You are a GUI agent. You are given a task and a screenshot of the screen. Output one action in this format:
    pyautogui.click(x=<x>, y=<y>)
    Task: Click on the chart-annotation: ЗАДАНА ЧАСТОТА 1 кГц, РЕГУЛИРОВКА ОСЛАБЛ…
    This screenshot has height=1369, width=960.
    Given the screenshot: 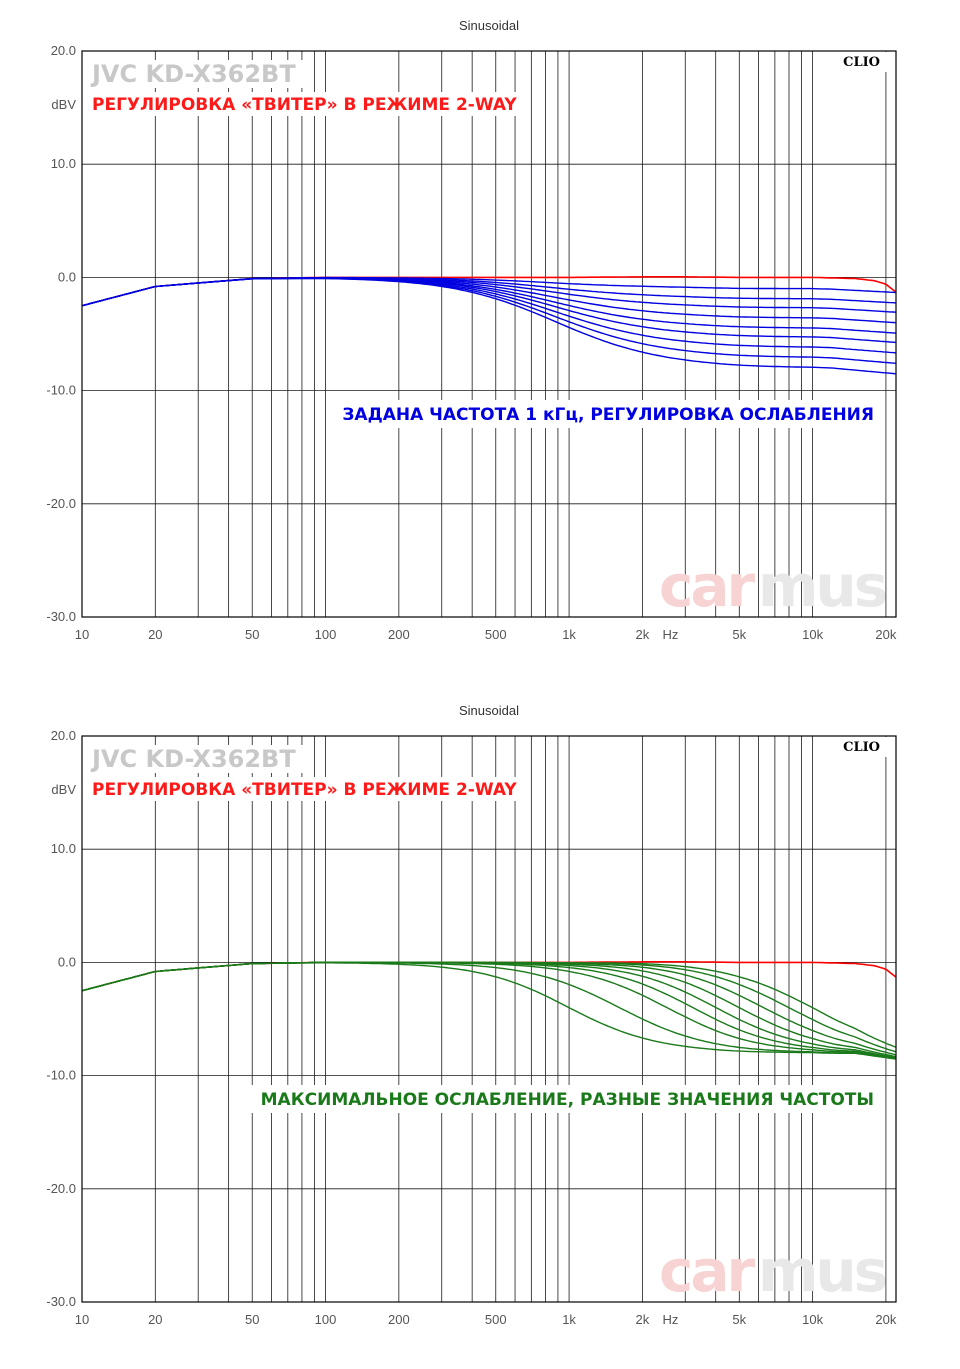 What is the action you would take?
    pyautogui.click(x=608, y=415)
    